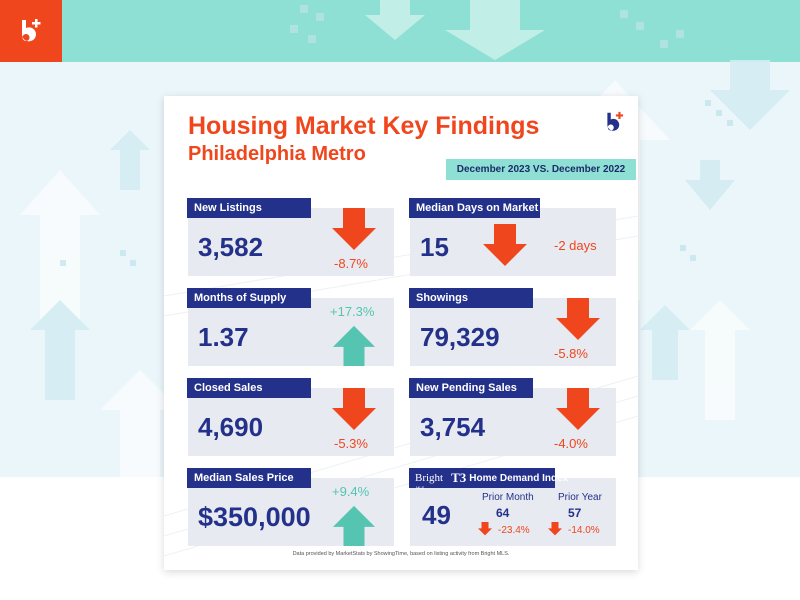 Image resolution: width=800 pixels, height=600 pixels. What do you see at coordinates (364, 126) in the screenshot?
I see `page-title: Housing Market Key Findings` at bounding box center [364, 126].